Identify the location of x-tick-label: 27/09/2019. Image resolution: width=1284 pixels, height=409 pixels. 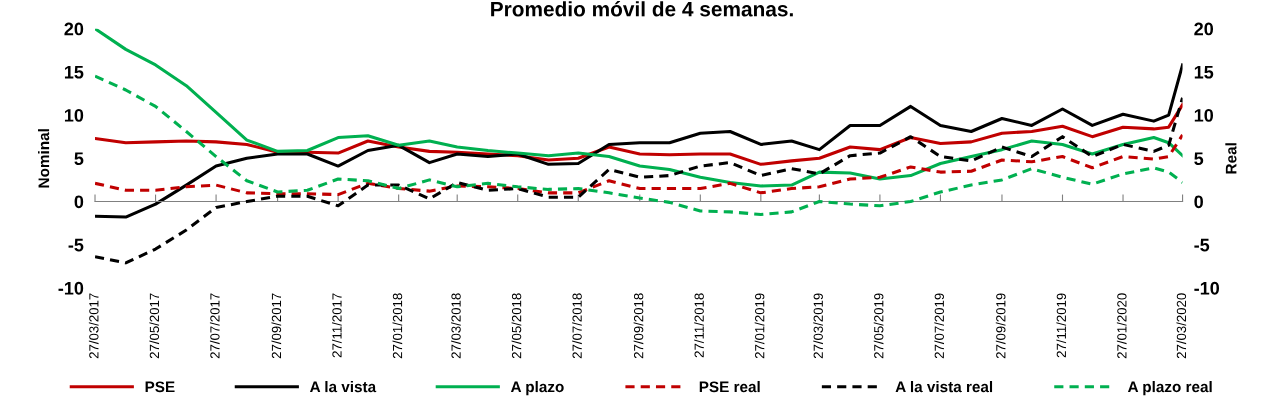
(1000, 326).